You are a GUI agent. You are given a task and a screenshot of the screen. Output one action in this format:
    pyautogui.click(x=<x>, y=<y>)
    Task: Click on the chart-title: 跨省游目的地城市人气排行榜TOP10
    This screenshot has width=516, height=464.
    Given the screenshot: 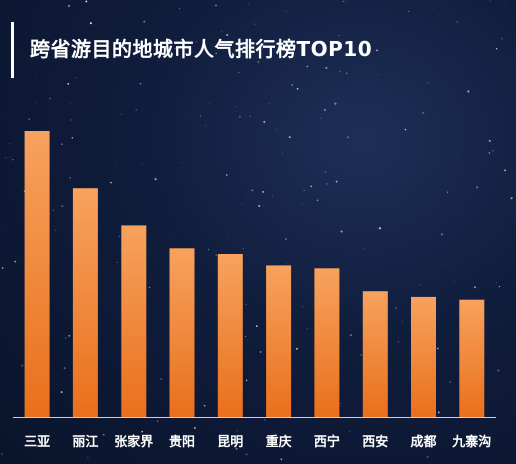 What is the action you would take?
    pyautogui.click(x=201, y=49)
    